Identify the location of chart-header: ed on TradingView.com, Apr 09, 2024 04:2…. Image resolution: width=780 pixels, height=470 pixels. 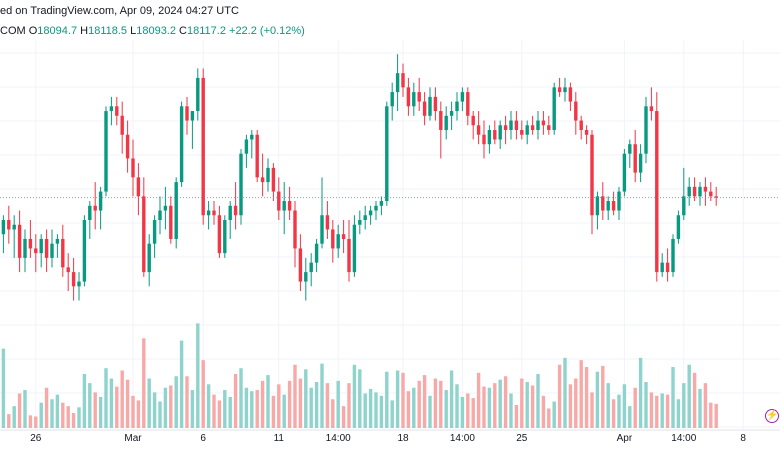
(390, 20).